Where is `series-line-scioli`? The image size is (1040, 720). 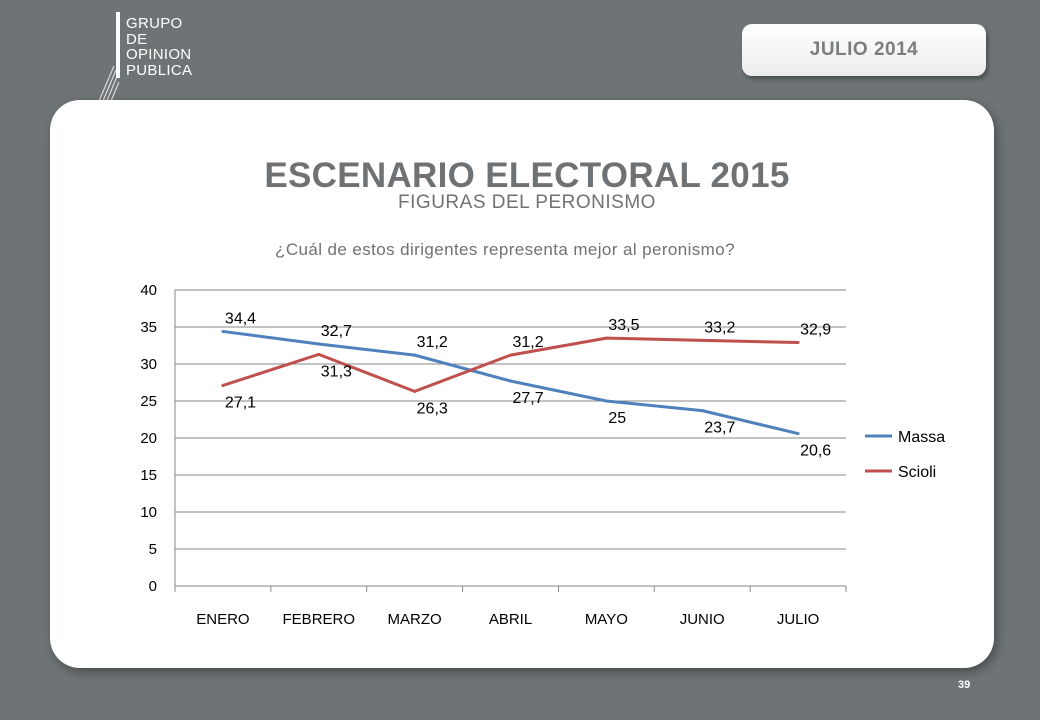 series-line-scioli is located at coordinates (510, 364).